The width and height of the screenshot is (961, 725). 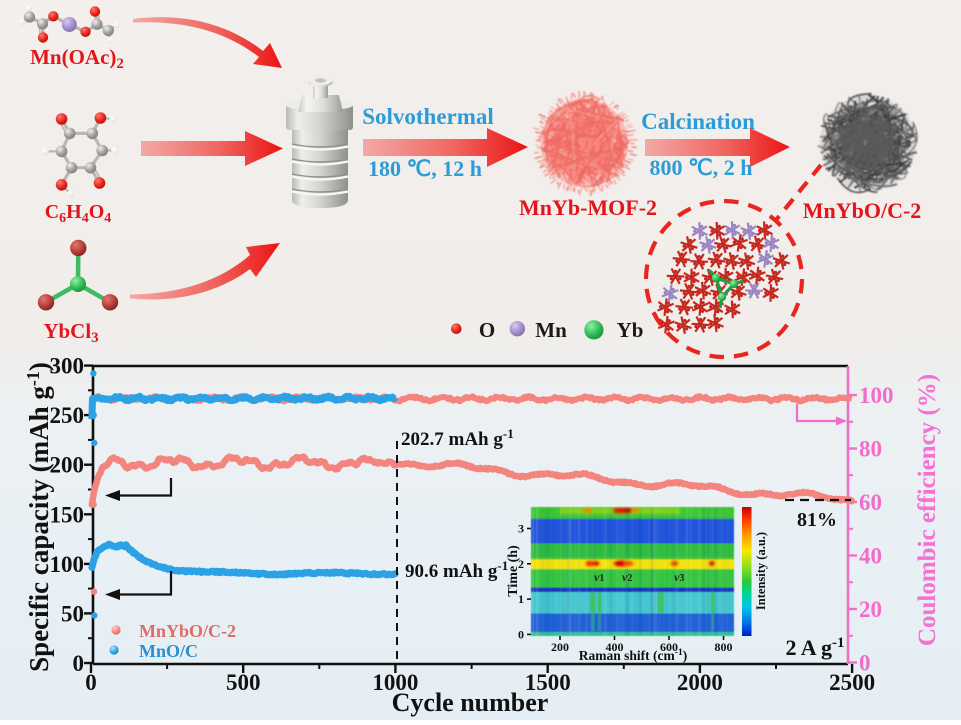 What do you see at coordinates (470, 702) in the screenshot?
I see `svg-text: Cycle number` at bounding box center [470, 702].